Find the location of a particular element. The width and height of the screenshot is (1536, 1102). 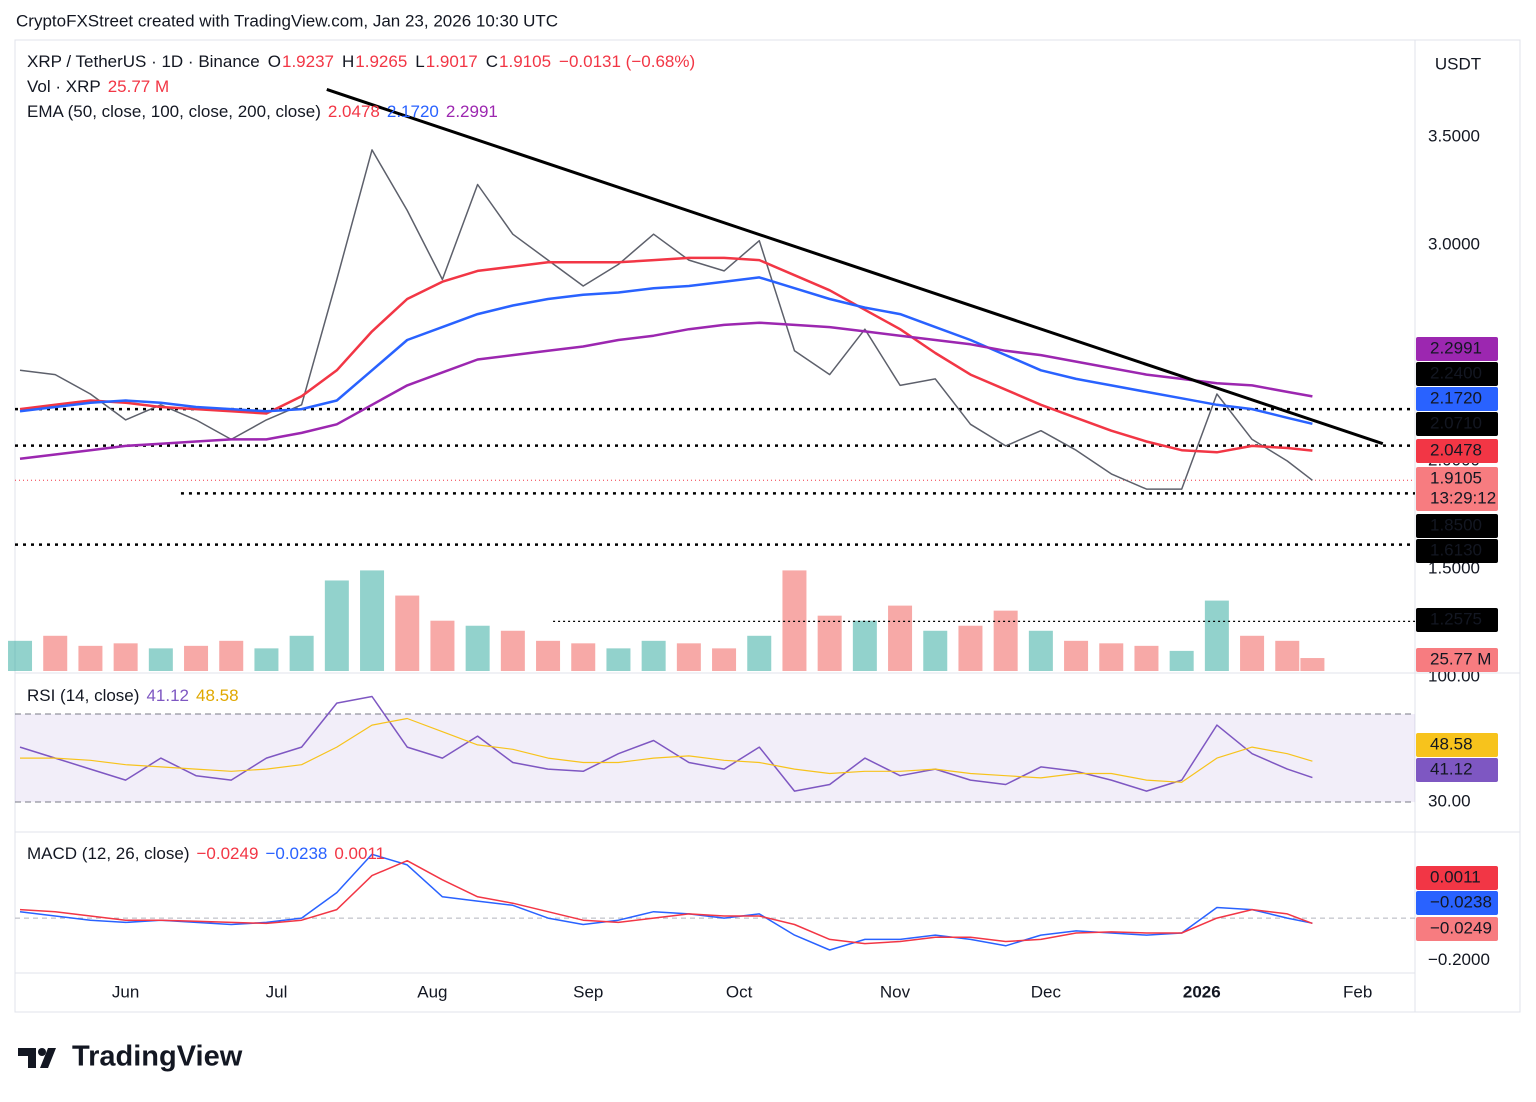

x-tick-label: Nov is located at coordinates (895, 991).